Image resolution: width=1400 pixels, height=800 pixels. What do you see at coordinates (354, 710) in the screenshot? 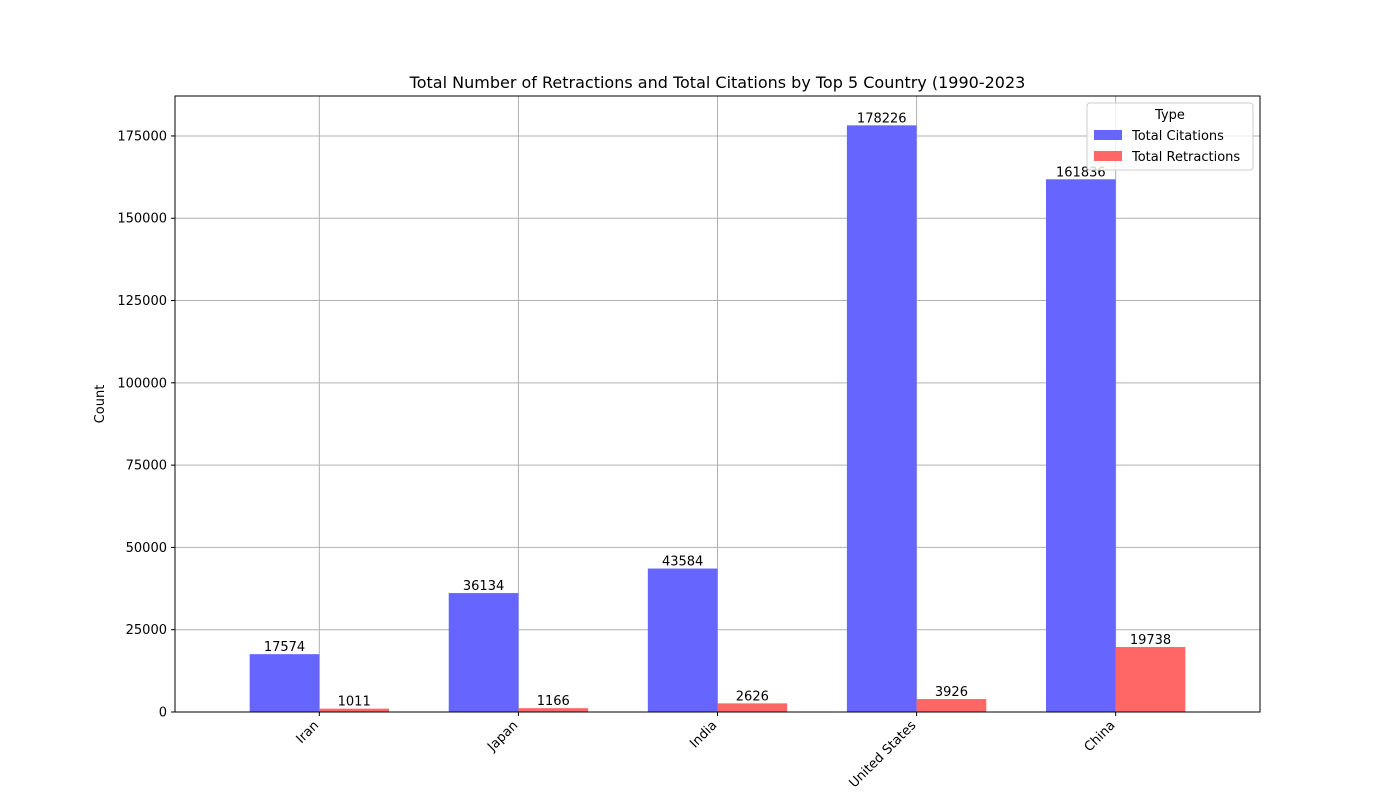
I see `bar-total-retractions-iran` at bounding box center [354, 710].